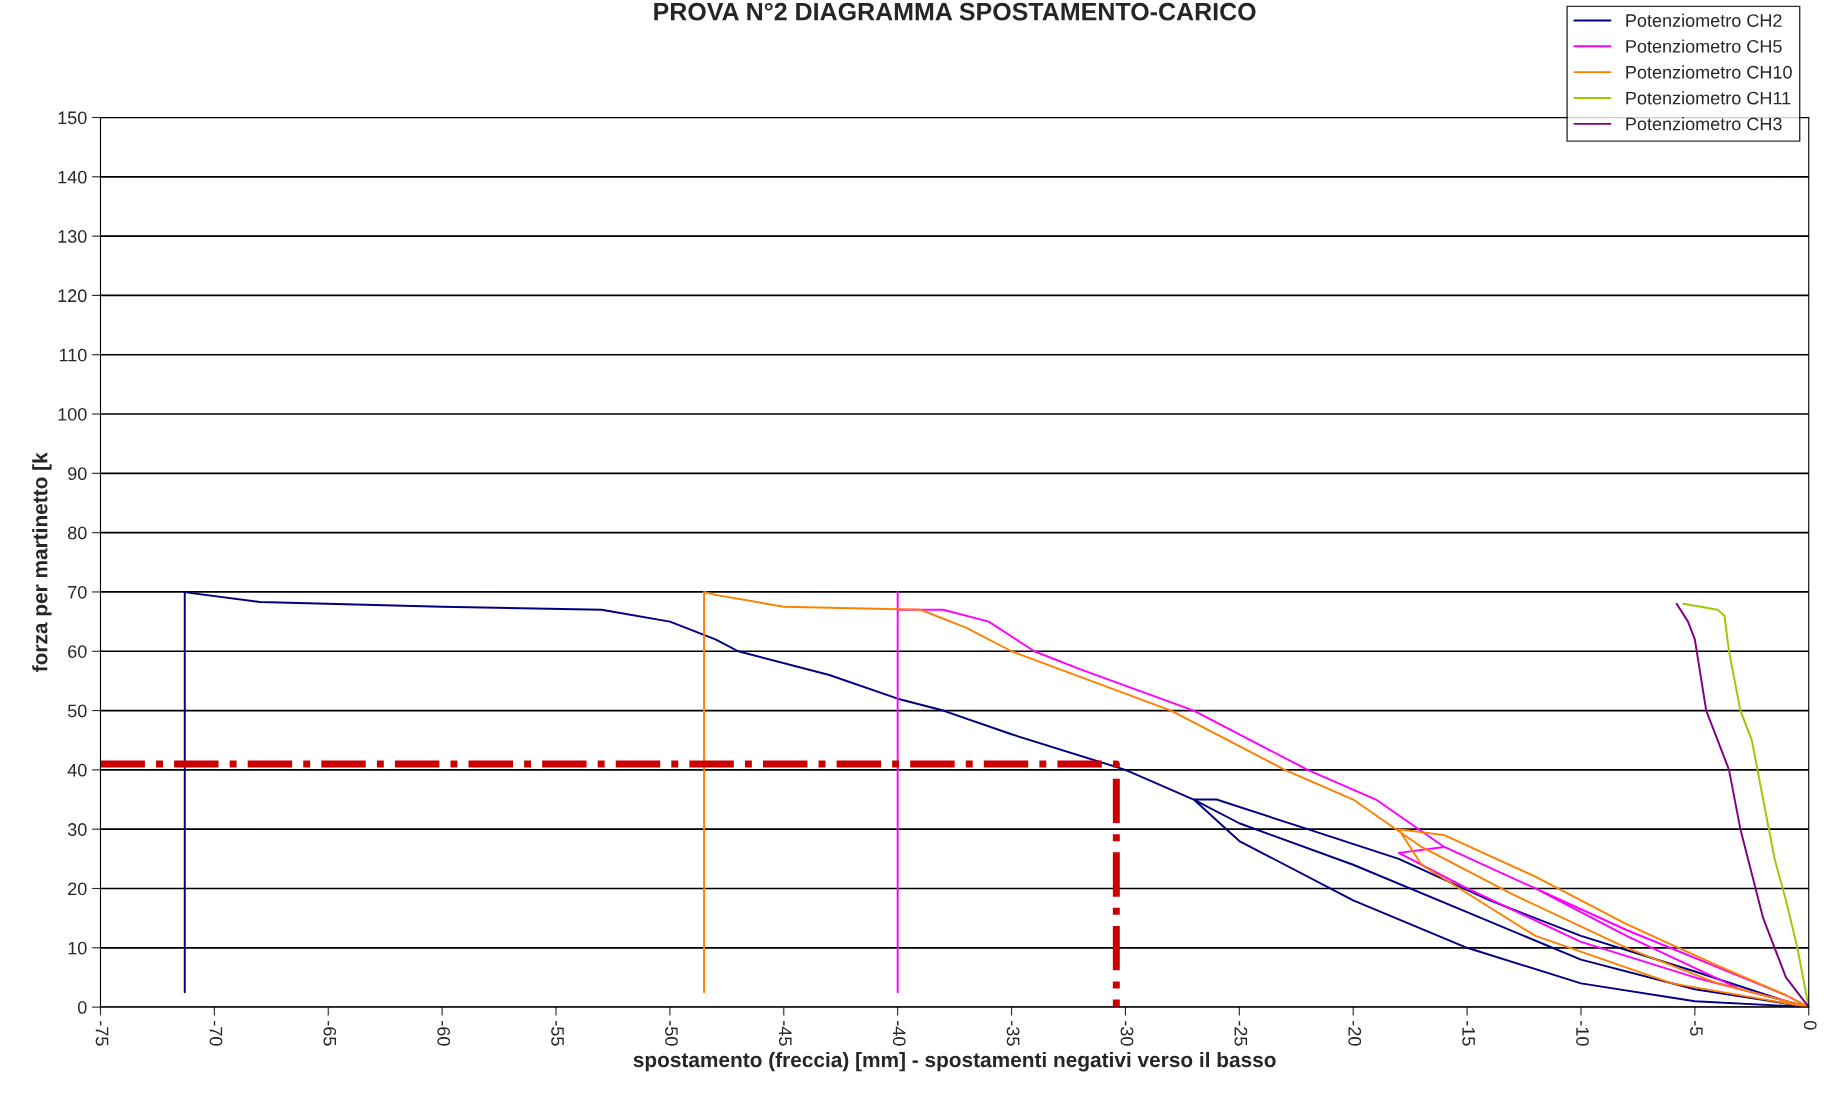  Describe the element at coordinates (82, 1007) in the screenshot. I see `y-tick-label: 0` at that location.